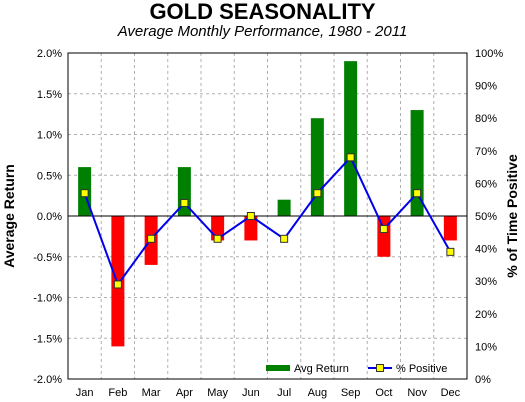  Describe the element at coordinates (151, 238) in the screenshot. I see `pct-positive-marker-mar` at that location.